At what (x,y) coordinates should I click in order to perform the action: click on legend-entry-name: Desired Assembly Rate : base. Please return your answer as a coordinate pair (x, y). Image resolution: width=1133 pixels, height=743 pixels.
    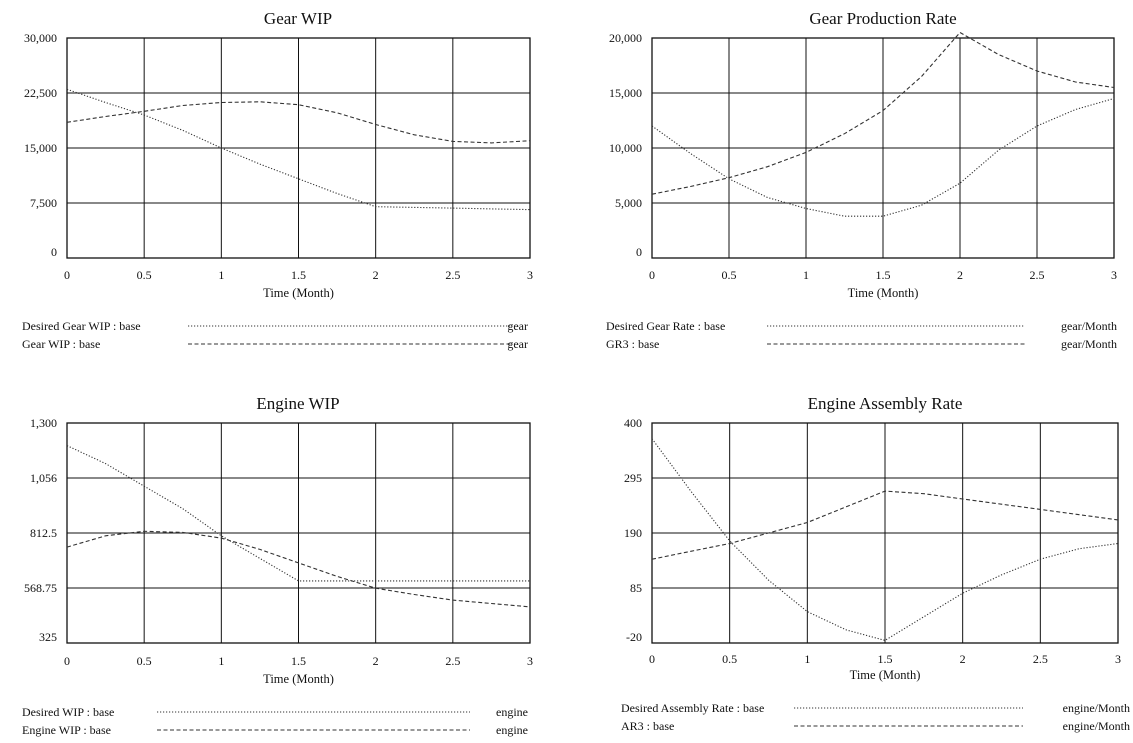
    Looking at the image, I should click on (692, 708).